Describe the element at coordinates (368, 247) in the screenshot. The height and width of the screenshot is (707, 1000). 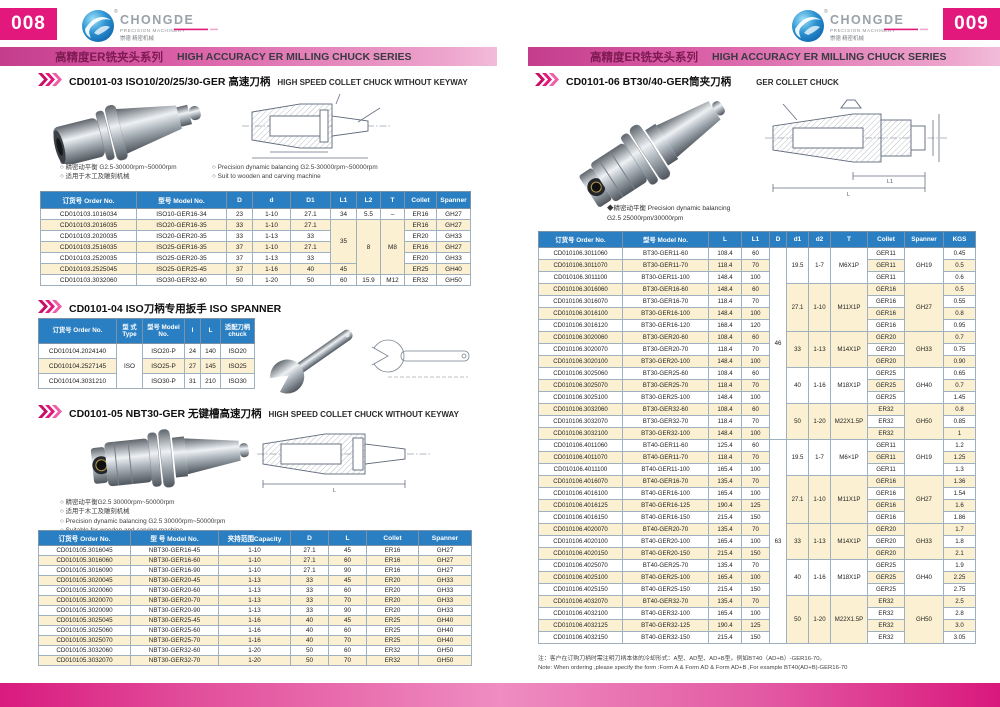
I see `table-cell: 8` at that location.